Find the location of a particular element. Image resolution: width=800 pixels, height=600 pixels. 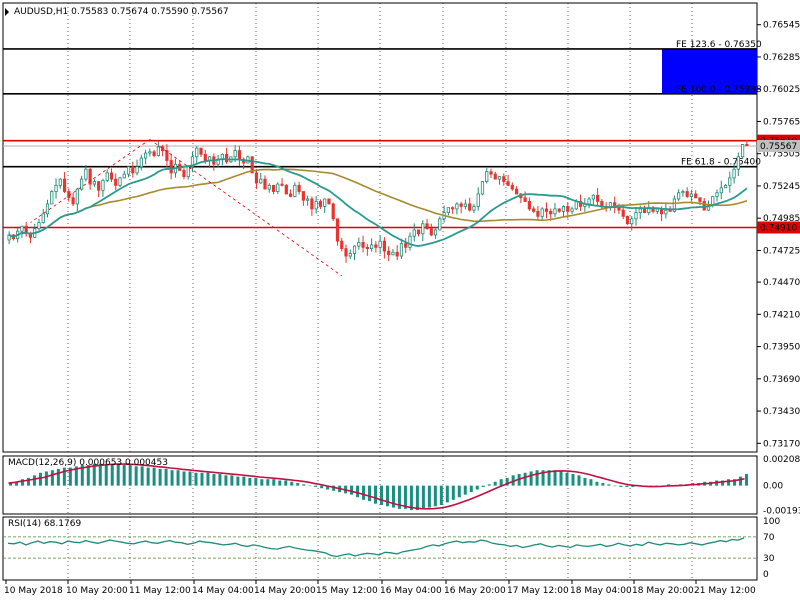

time-tick-label: 16 May 04:00 is located at coordinates (411, 591).